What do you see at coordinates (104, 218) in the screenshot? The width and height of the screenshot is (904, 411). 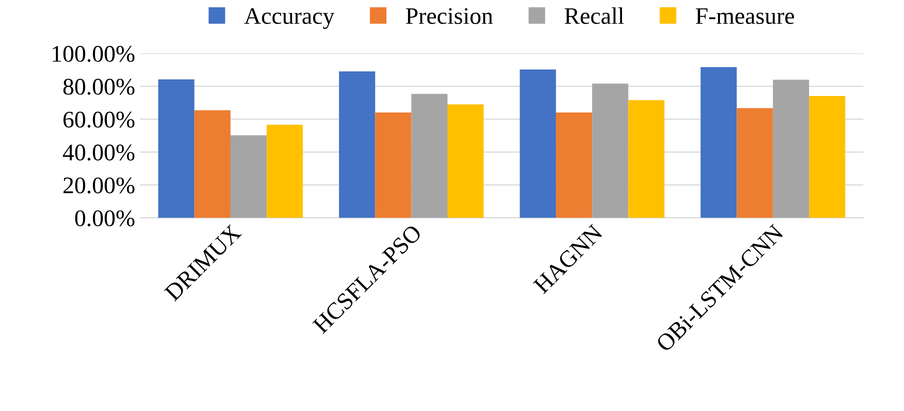 I see `y-tick-label: 0.00%` at bounding box center [104, 218].